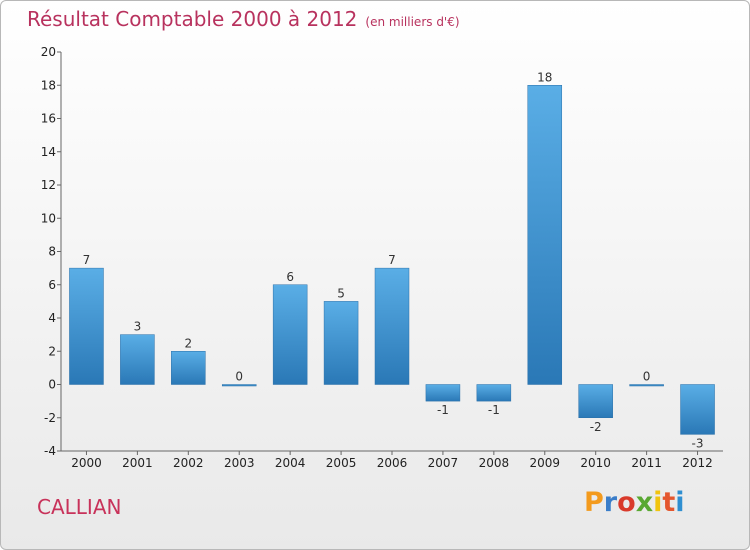 This screenshot has width=750, height=550. What do you see at coordinates (48, 52) in the screenshot?
I see `y-tick-label: 20` at bounding box center [48, 52].